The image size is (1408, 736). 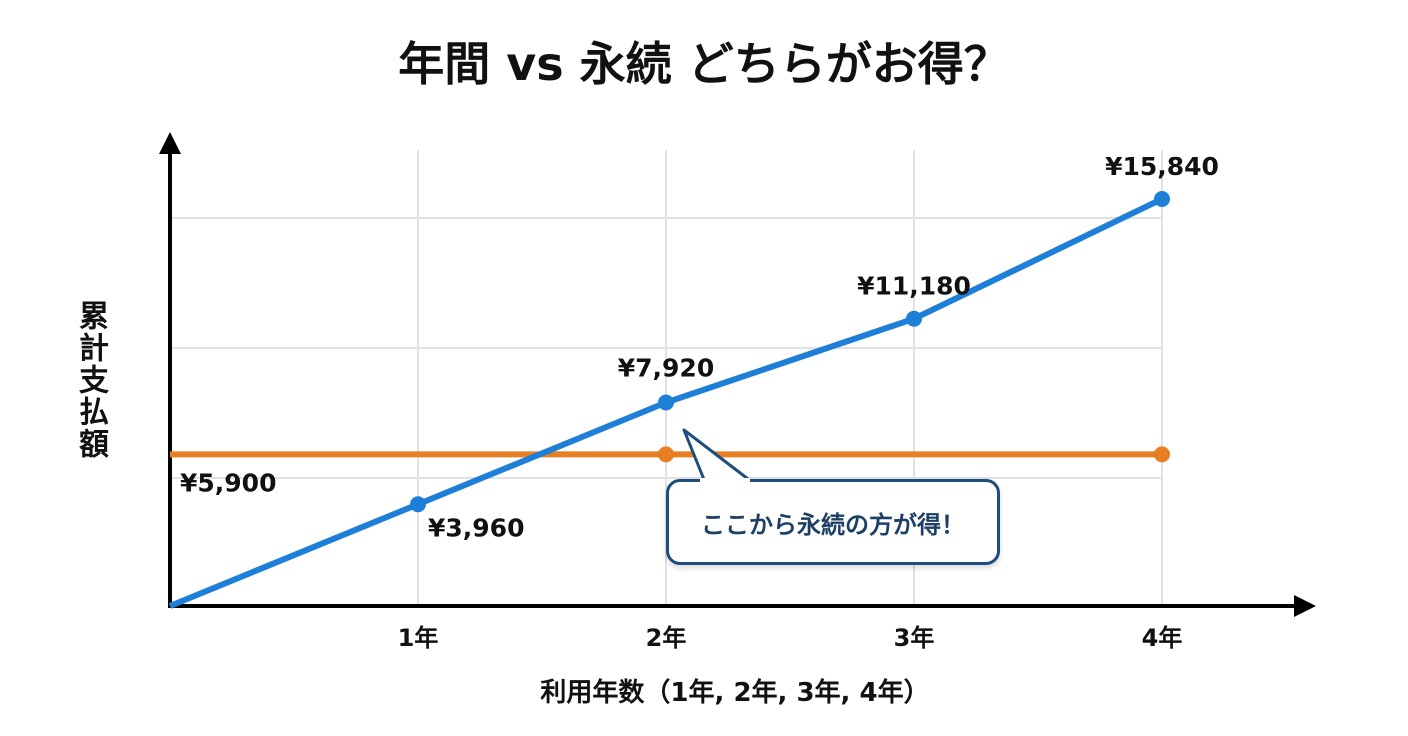 I want to click on data-label-annual: ¥11,180, so click(x=914, y=286).